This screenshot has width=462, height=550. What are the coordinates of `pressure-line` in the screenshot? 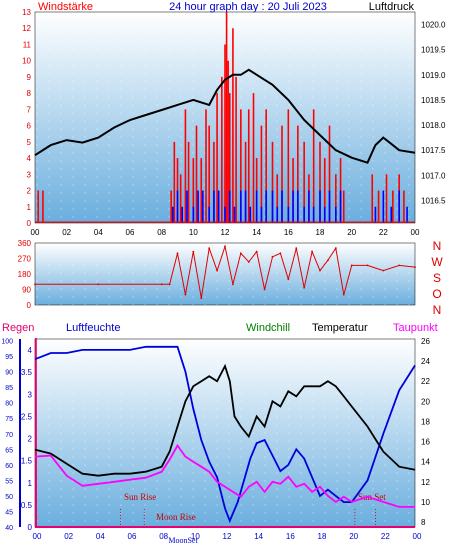 It's located at (225, 116).